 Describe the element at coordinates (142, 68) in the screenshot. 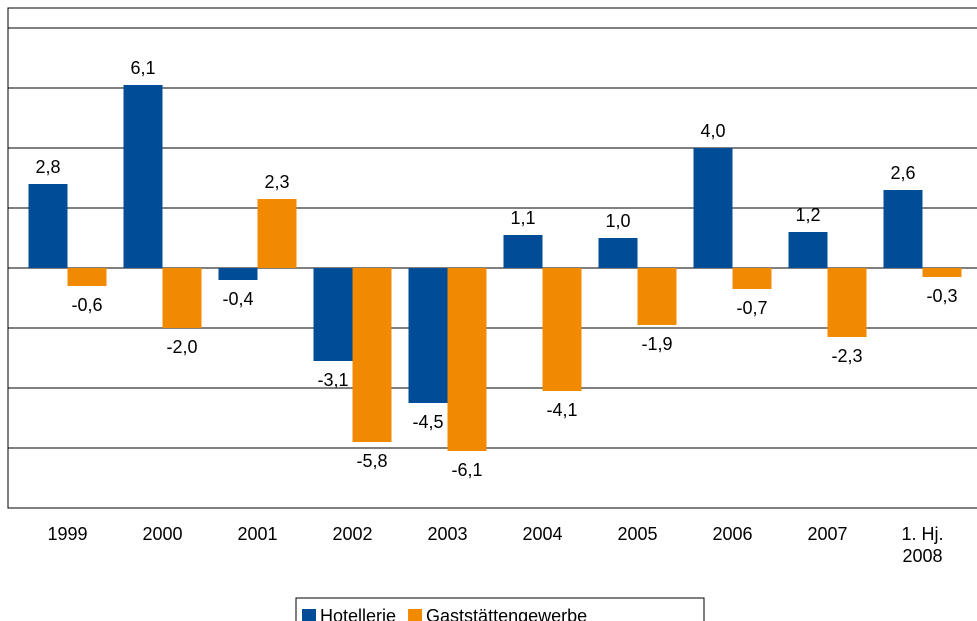

I see `data-label: 6,1` at that location.